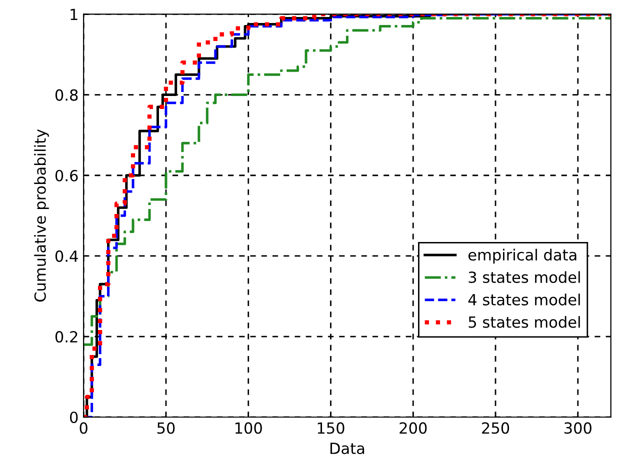 The image size is (643, 474). Describe the element at coordinates (248, 428) in the screenshot. I see `x-tick-label: 100` at that location.